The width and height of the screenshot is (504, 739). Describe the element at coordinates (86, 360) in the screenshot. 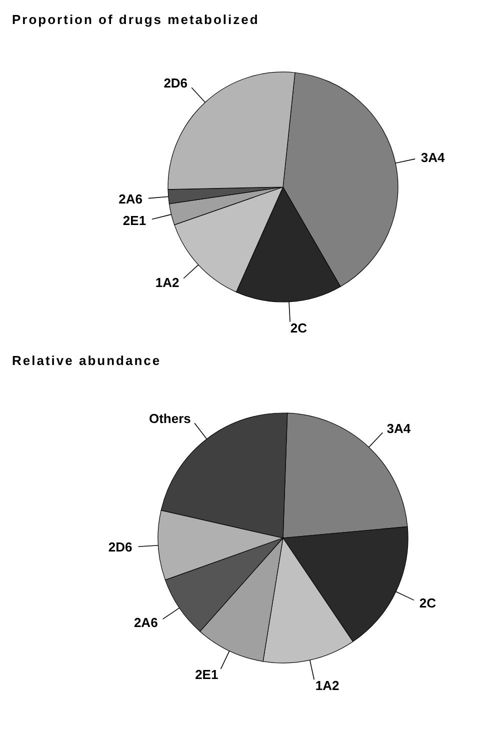

I see `chart-title: Relative abundance` at that location.